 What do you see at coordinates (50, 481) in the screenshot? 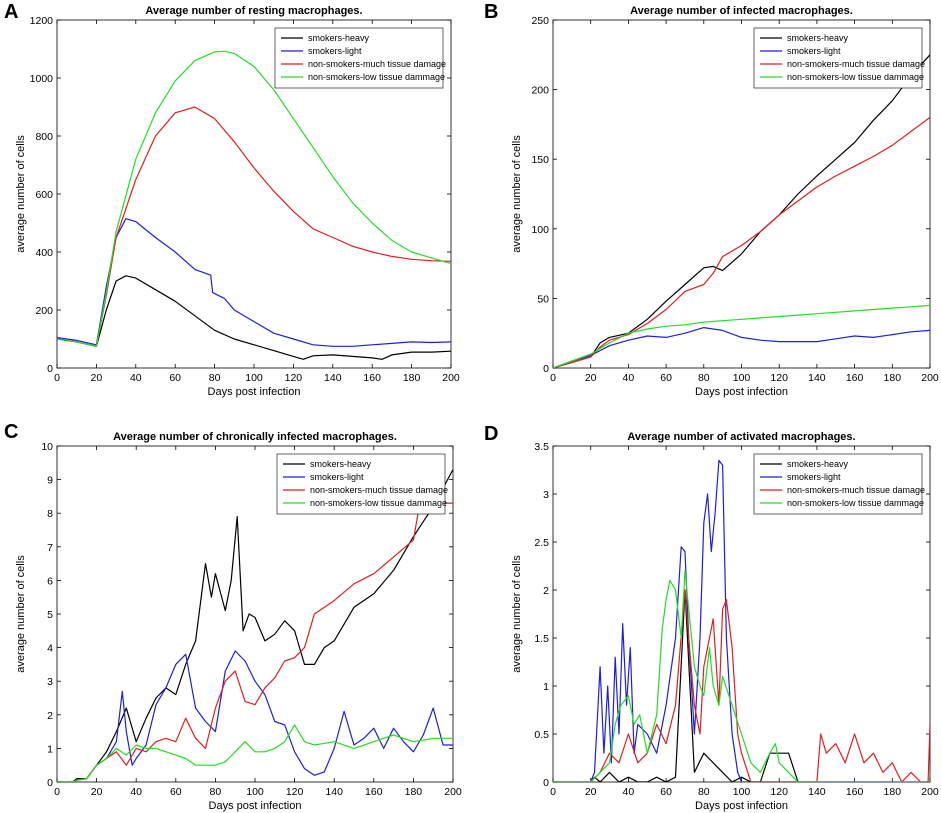
I see `y-tick-label: 9` at bounding box center [50, 481].